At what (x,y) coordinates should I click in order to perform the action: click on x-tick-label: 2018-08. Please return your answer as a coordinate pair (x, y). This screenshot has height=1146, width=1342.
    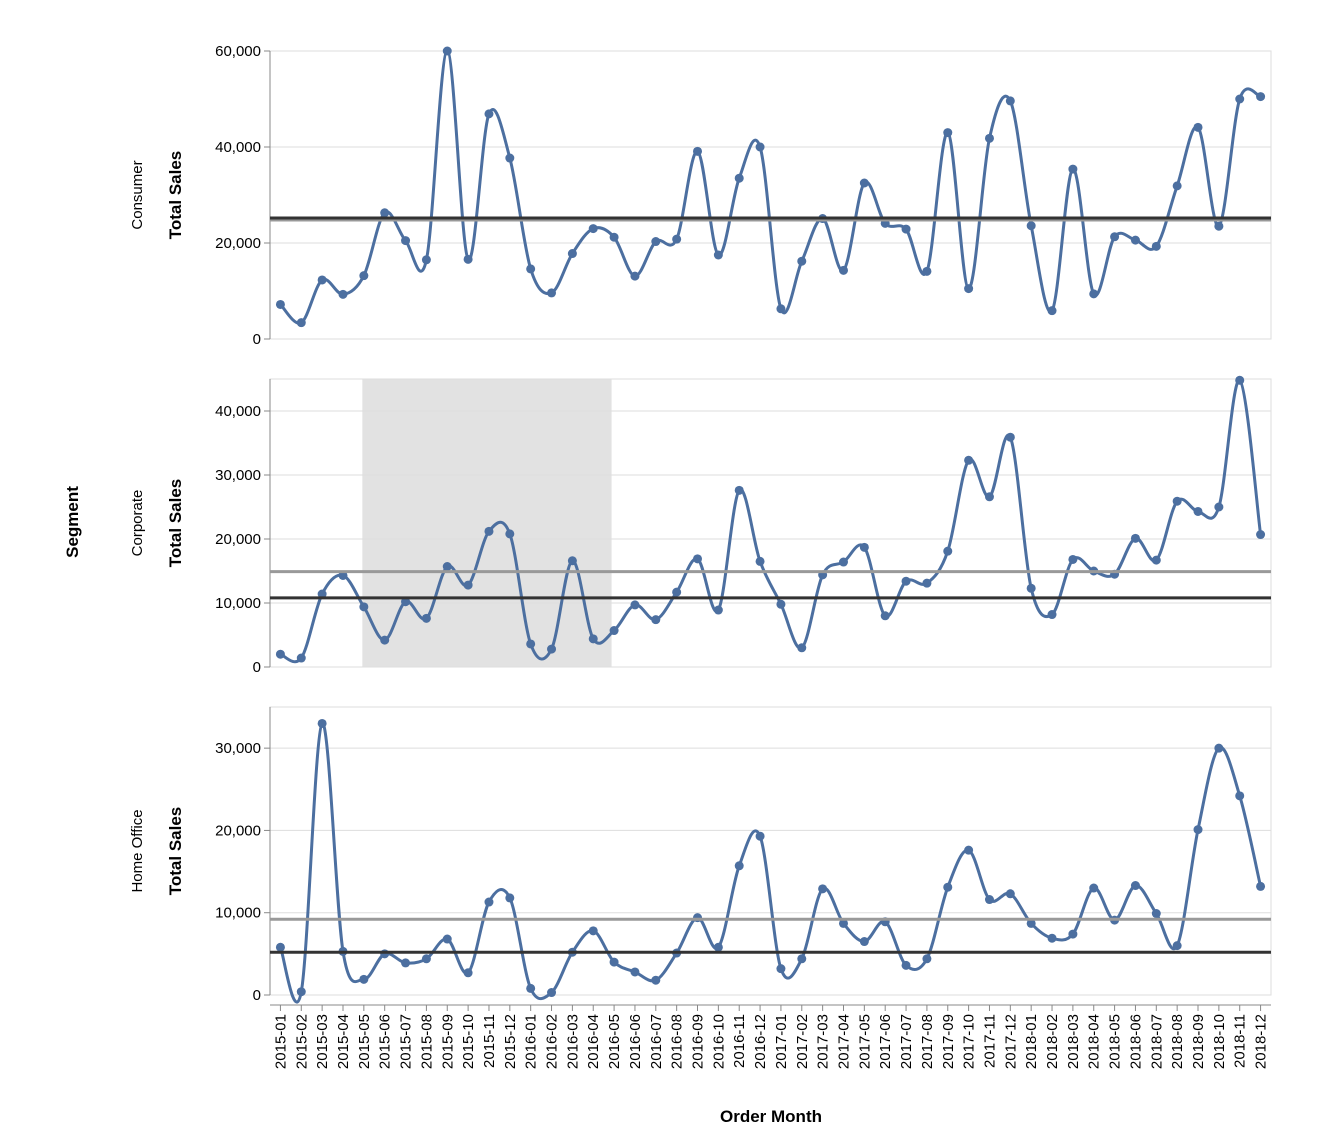
    Looking at the image, I should click on (1177, 1041).